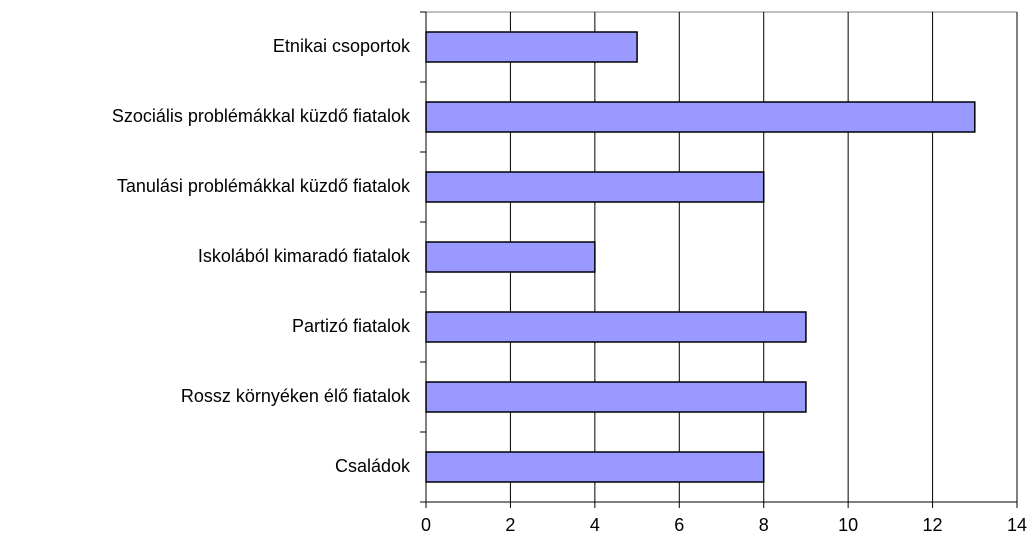  What do you see at coordinates (510, 525) in the screenshot?
I see `x-tick-label: 2` at bounding box center [510, 525].